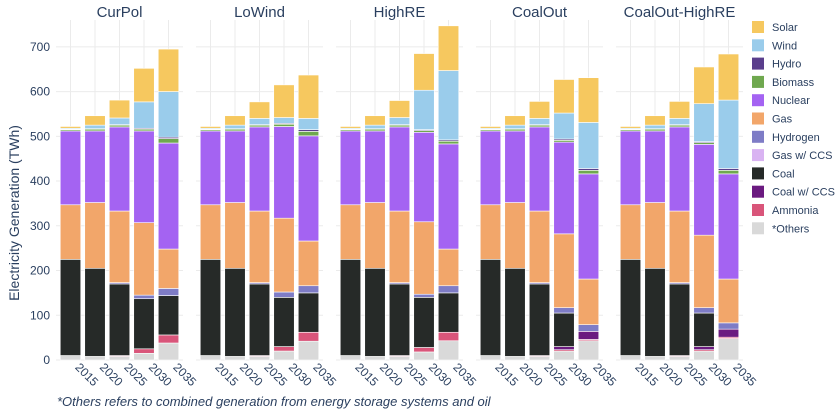 This screenshot has width=839, height=411. What do you see at coordinates (40, 315) in the screenshot?
I see `y-tick-label: 100` at bounding box center [40, 315].